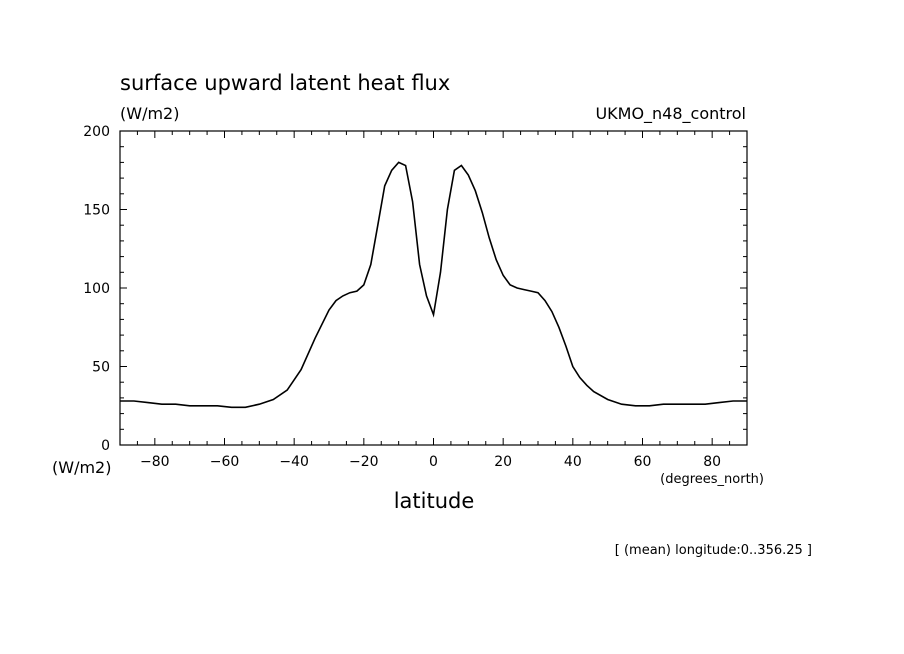 The width and height of the screenshot is (904, 654). Describe the element at coordinates (101, 368) in the screenshot. I see `y-tick-label: 50` at that location.